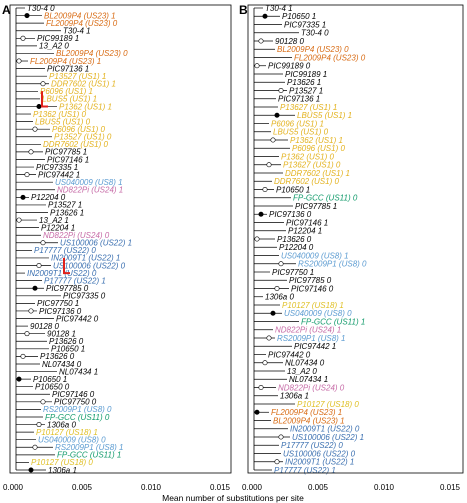  Describe the element at coordinates (66, 266) in the screenshot. I see `highlight-branch` at that location.